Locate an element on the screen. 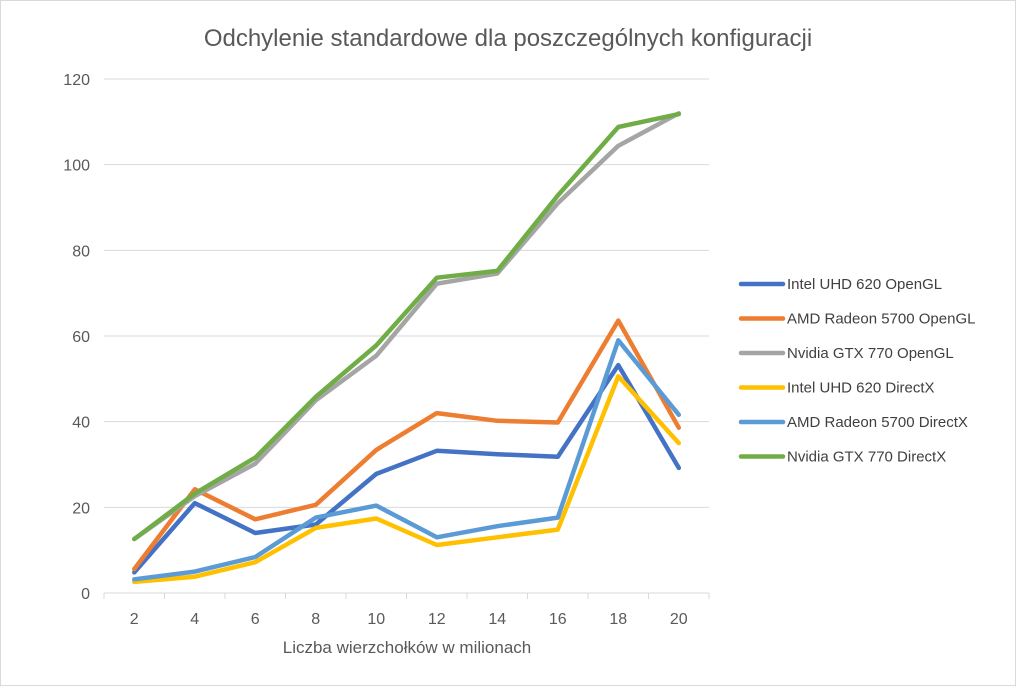 This screenshot has height=686, width=1016. legend-label: AMD Radeon 5700 DirectX is located at coordinates (877, 422).